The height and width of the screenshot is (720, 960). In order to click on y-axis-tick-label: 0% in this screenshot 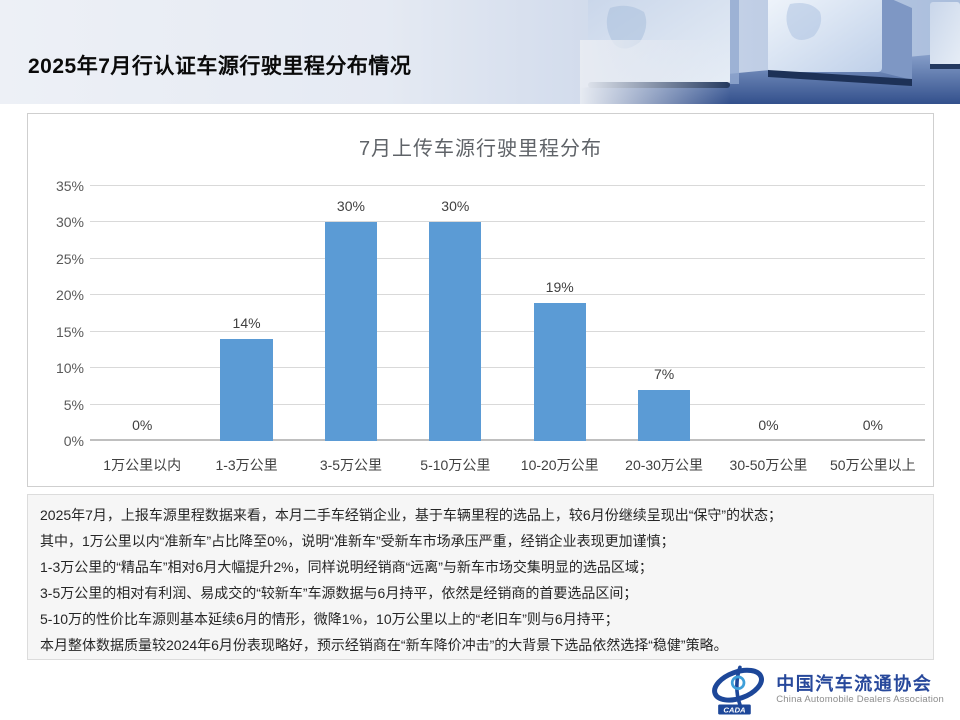, I will do `click(73, 441)`.